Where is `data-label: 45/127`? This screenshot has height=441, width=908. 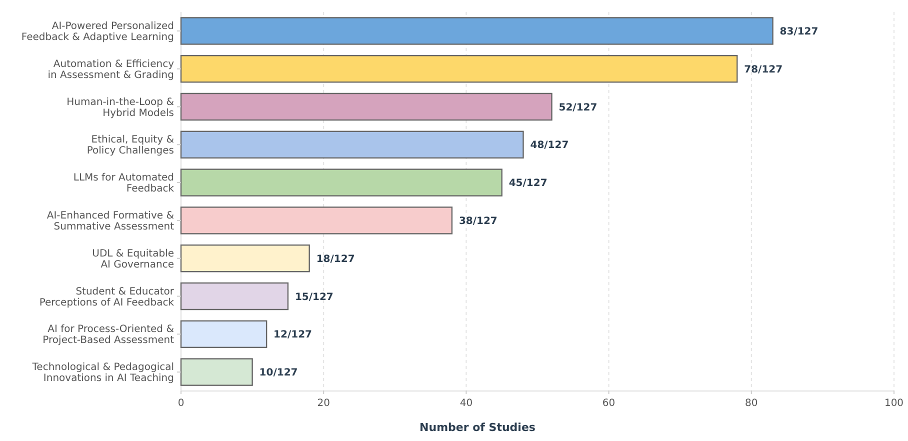 data-label: 45/127 is located at coordinates (528, 184).